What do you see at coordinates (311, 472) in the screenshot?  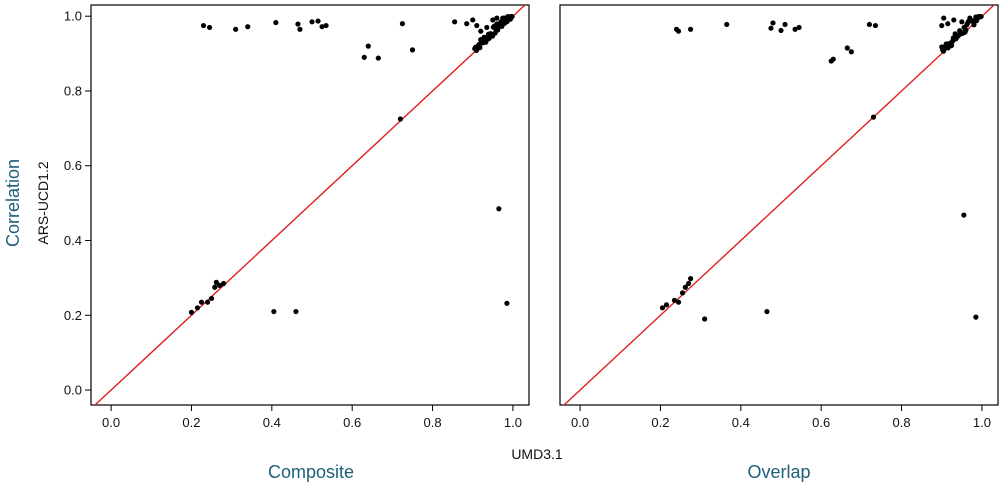 I see `panel-title: Composite` at bounding box center [311, 472].